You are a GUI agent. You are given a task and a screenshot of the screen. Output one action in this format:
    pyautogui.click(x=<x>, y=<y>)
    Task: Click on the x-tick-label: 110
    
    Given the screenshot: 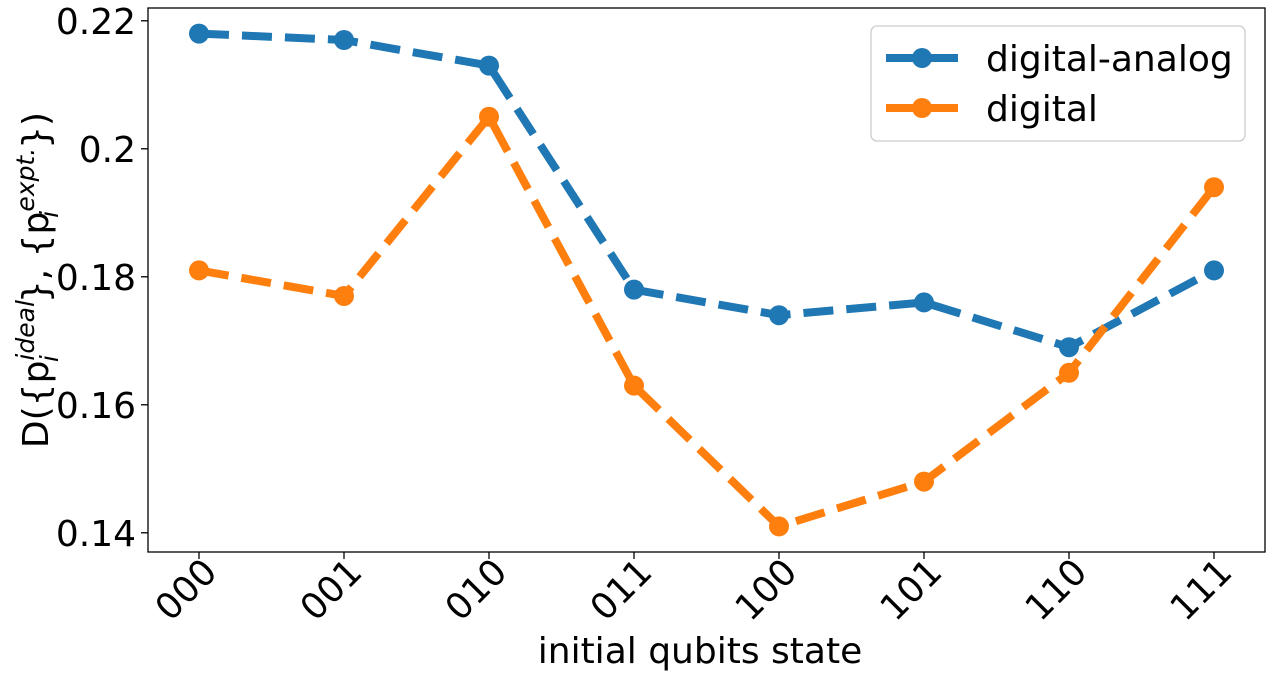 What is the action you would take?
    pyautogui.click(x=1057, y=590)
    